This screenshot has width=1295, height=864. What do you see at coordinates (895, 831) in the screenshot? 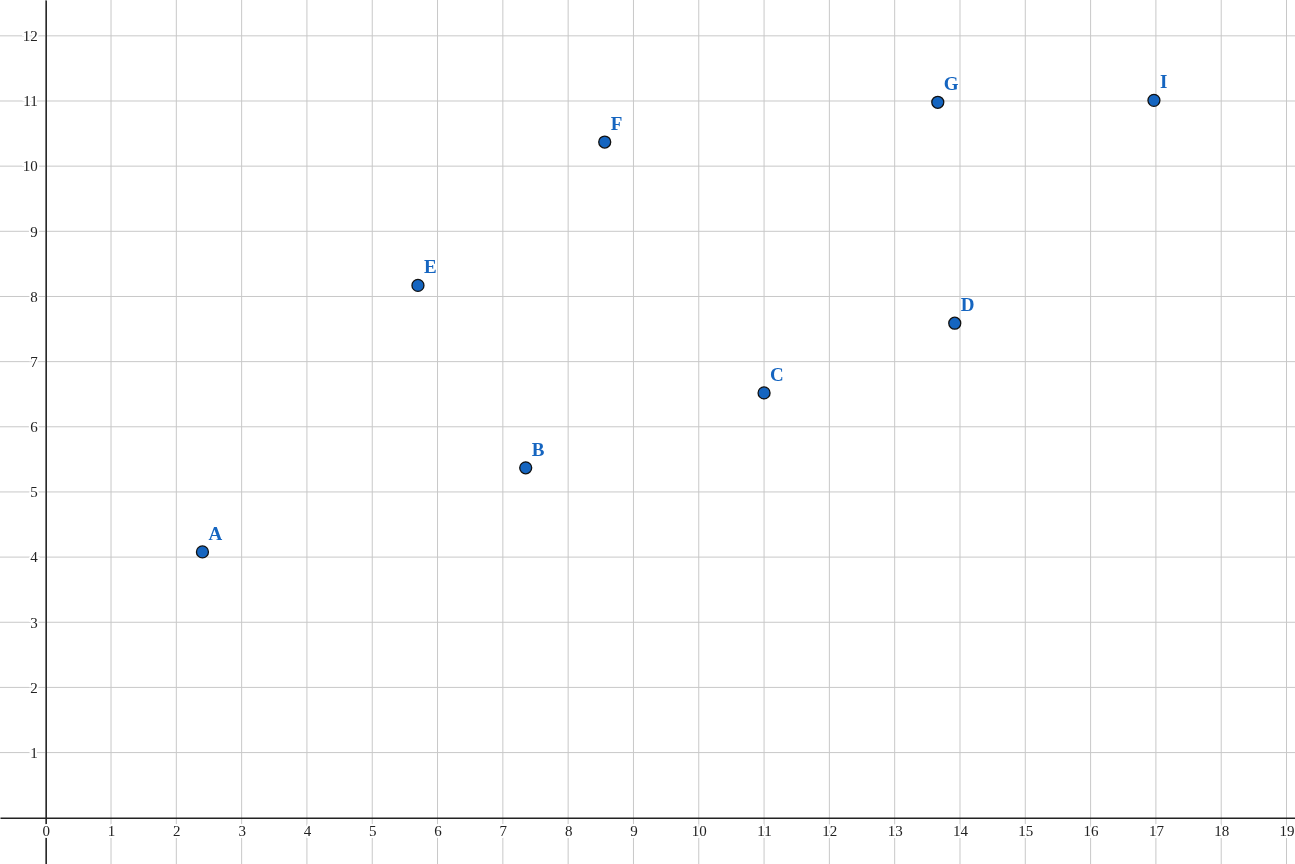
I see `x-tick-label: 13` at bounding box center [895, 831].